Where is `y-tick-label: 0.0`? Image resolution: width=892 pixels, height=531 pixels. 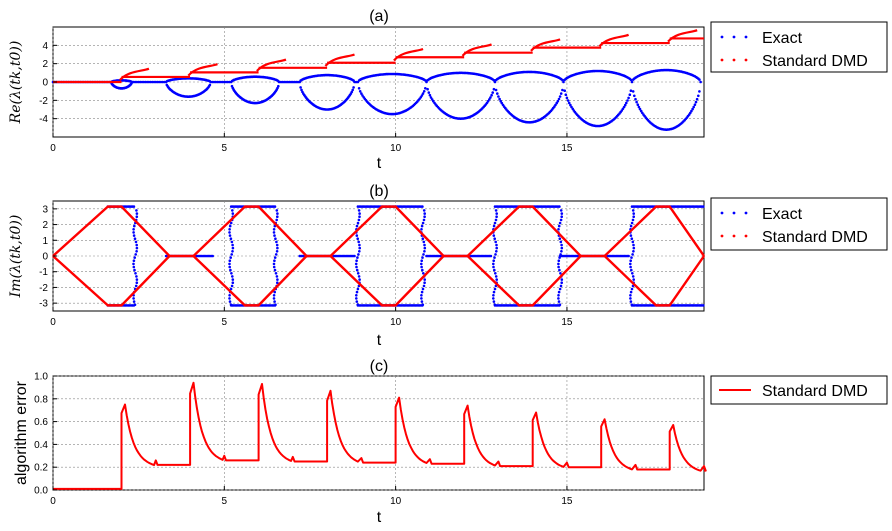 y-tick-label: 0.0 is located at coordinates (41, 491).